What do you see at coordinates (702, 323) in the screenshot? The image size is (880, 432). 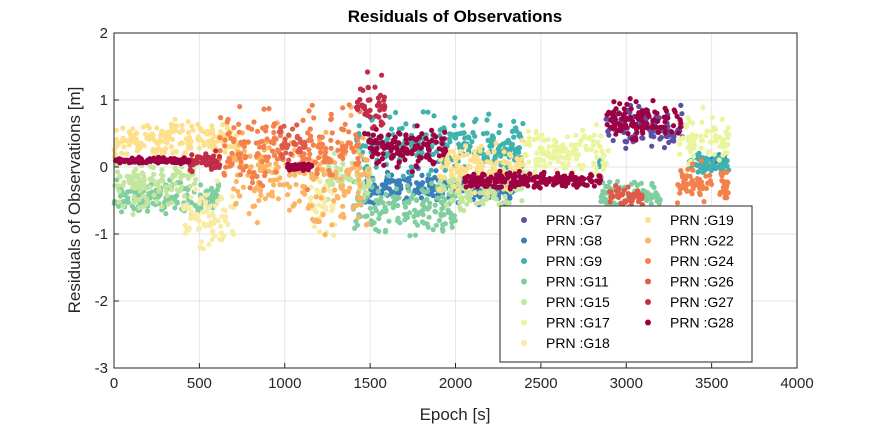 I see `legend-label: PRN :G28` at bounding box center [702, 323].